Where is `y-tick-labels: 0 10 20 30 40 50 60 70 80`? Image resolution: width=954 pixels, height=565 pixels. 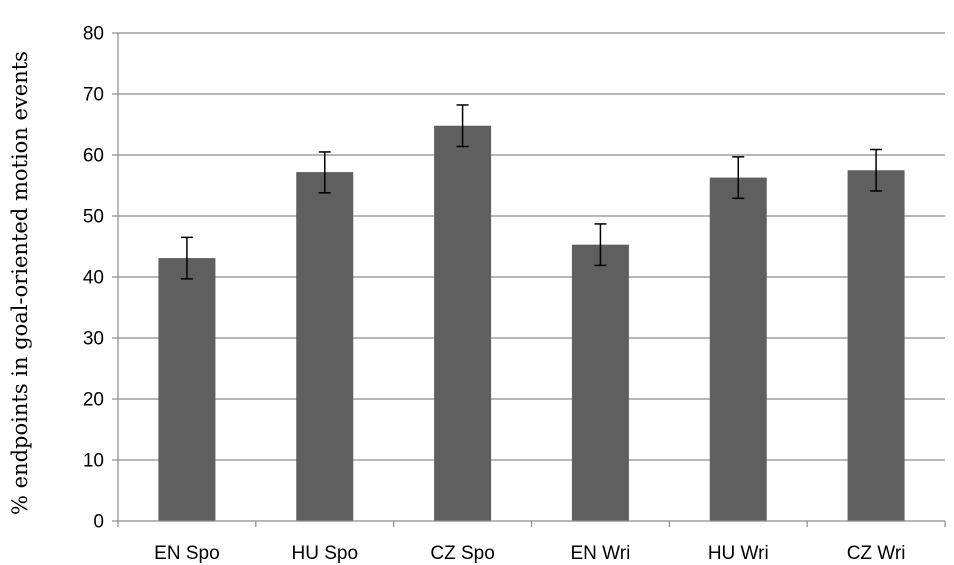 y-tick-labels: 0 10 20 30 40 50 60 70 80 is located at coordinates (93, 278).